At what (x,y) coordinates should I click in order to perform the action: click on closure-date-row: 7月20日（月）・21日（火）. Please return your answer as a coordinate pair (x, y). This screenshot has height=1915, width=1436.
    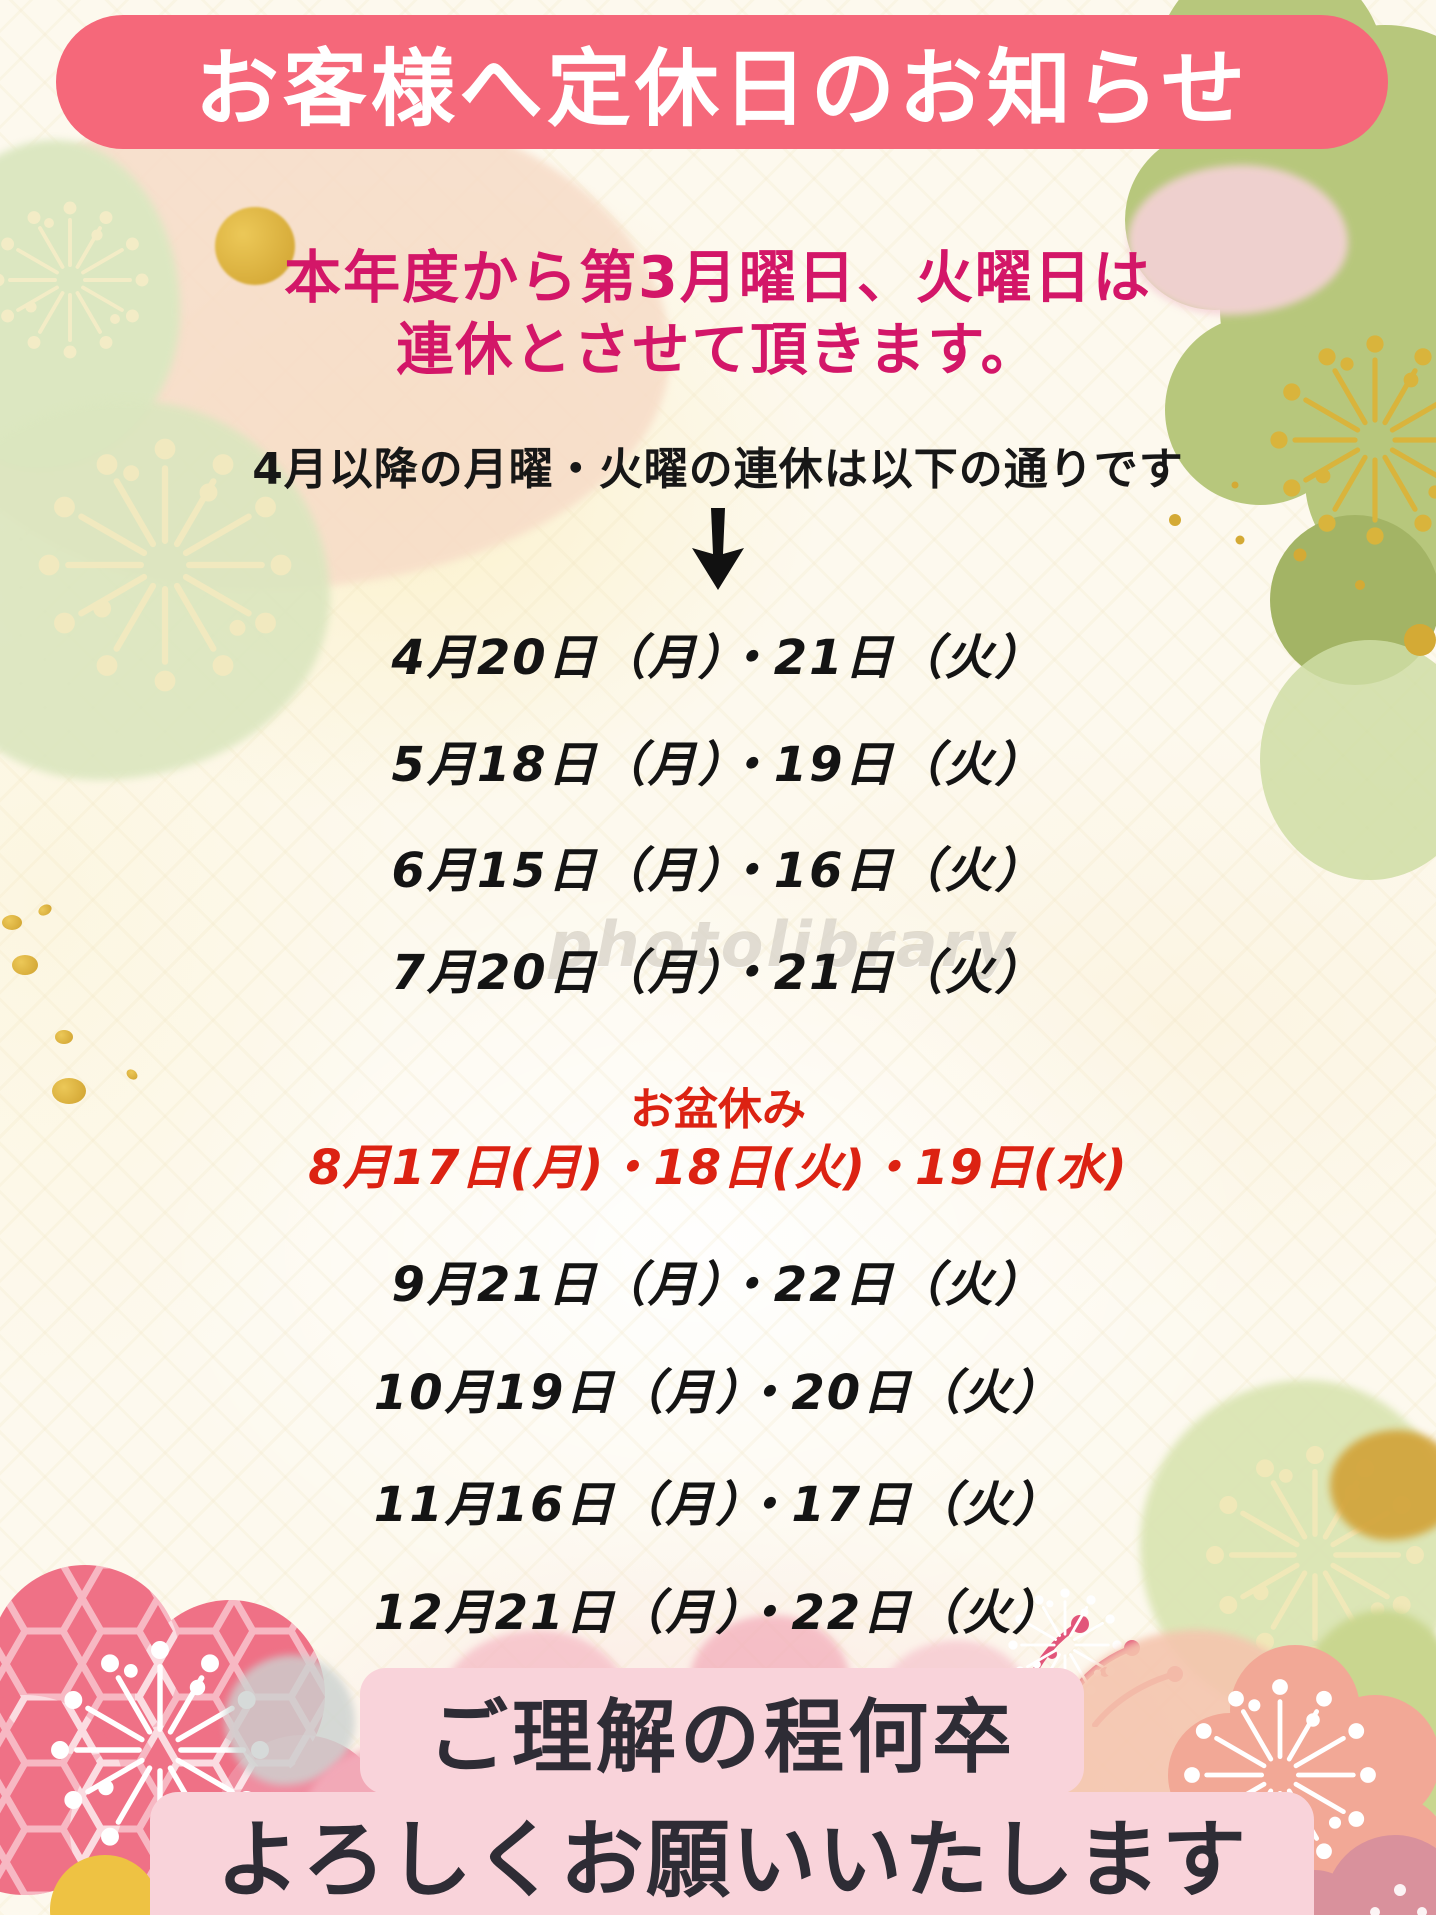
    Looking at the image, I should click on (718, 973).